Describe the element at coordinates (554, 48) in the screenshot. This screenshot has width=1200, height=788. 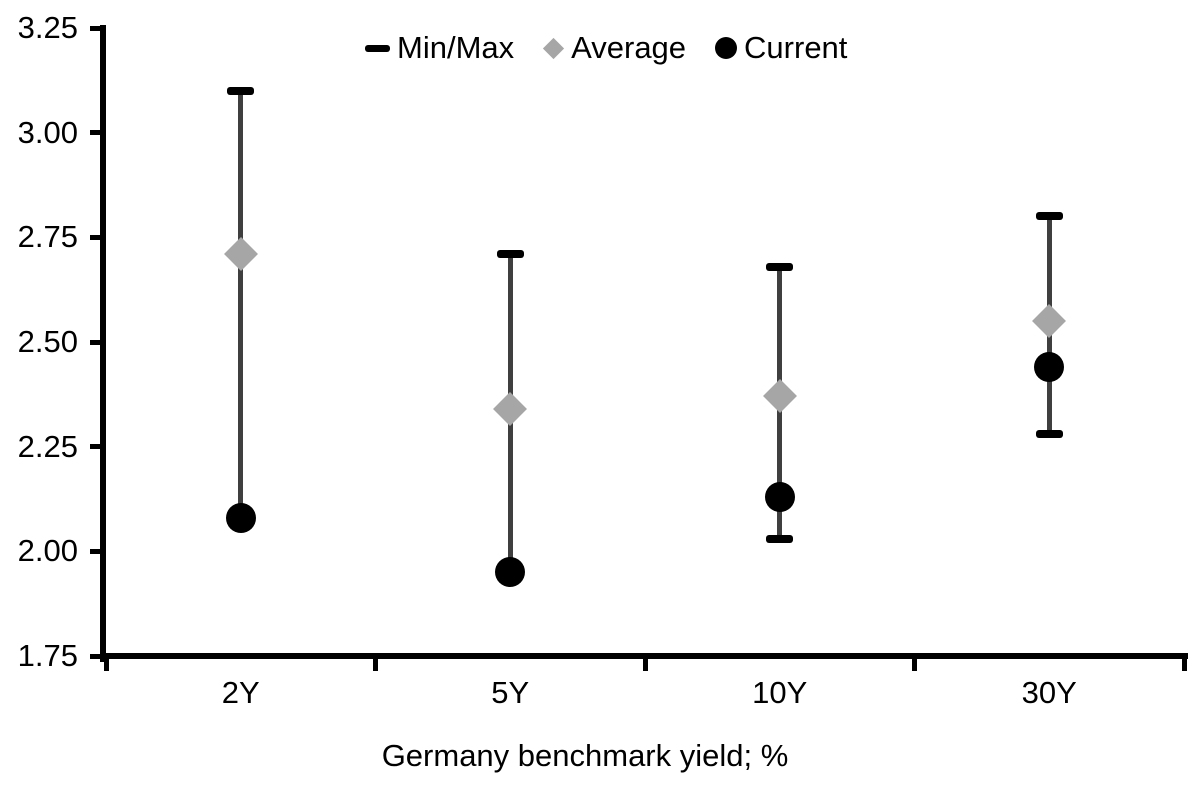
I see `average-diamond-icon` at that location.